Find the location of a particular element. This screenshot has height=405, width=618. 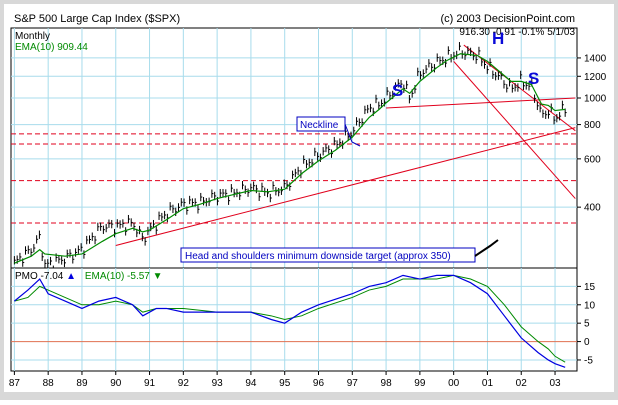

x-tick-label: 95 is located at coordinates (285, 383).